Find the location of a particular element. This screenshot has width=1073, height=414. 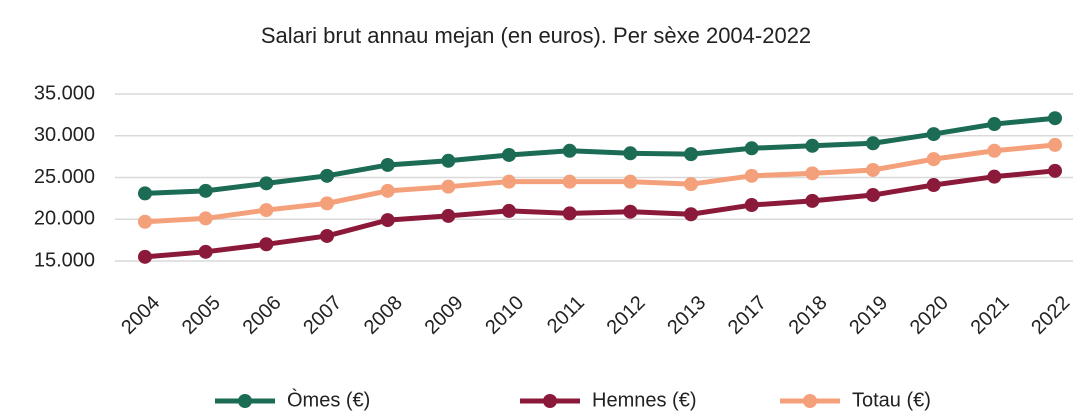

legend-label: Hemnes (€) is located at coordinates (644, 400).